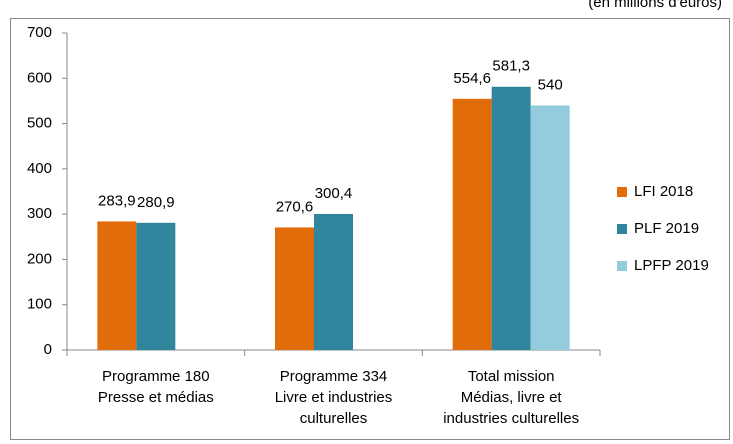  I want to click on value-label: 554,6, so click(472, 78).